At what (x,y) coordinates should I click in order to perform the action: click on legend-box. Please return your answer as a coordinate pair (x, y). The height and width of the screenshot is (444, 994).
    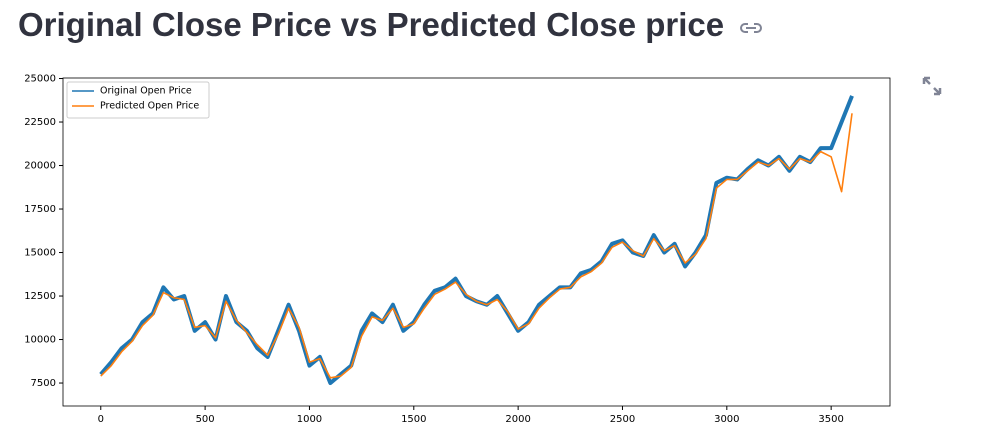
    Looking at the image, I should click on (138, 100).